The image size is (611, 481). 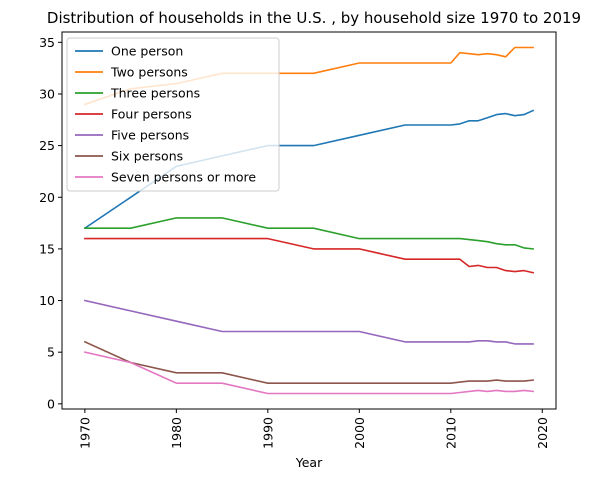 I want to click on legend-label-3: Four persons, so click(x=151, y=114).